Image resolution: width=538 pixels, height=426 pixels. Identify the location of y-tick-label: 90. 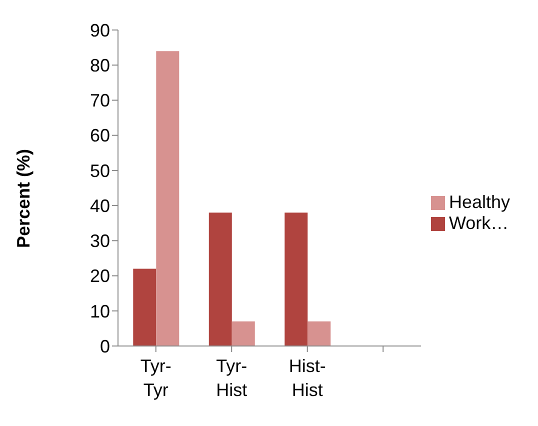
(100, 30).